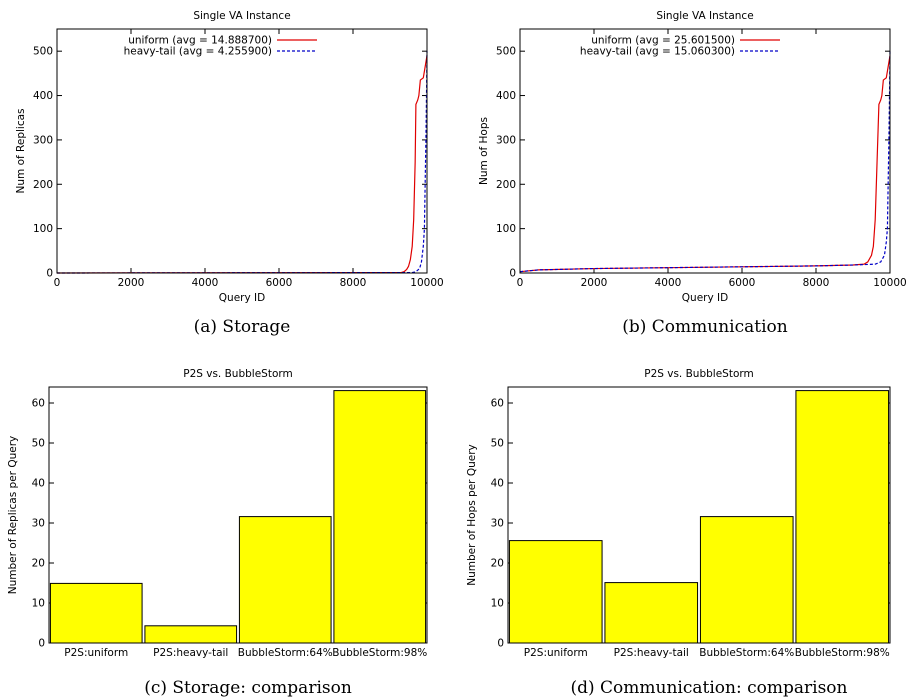 This screenshot has height=700, width=906. Describe the element at coordinates (242, 327) in the screenshot. I see `panel-caption: (a) Storage` at that location.